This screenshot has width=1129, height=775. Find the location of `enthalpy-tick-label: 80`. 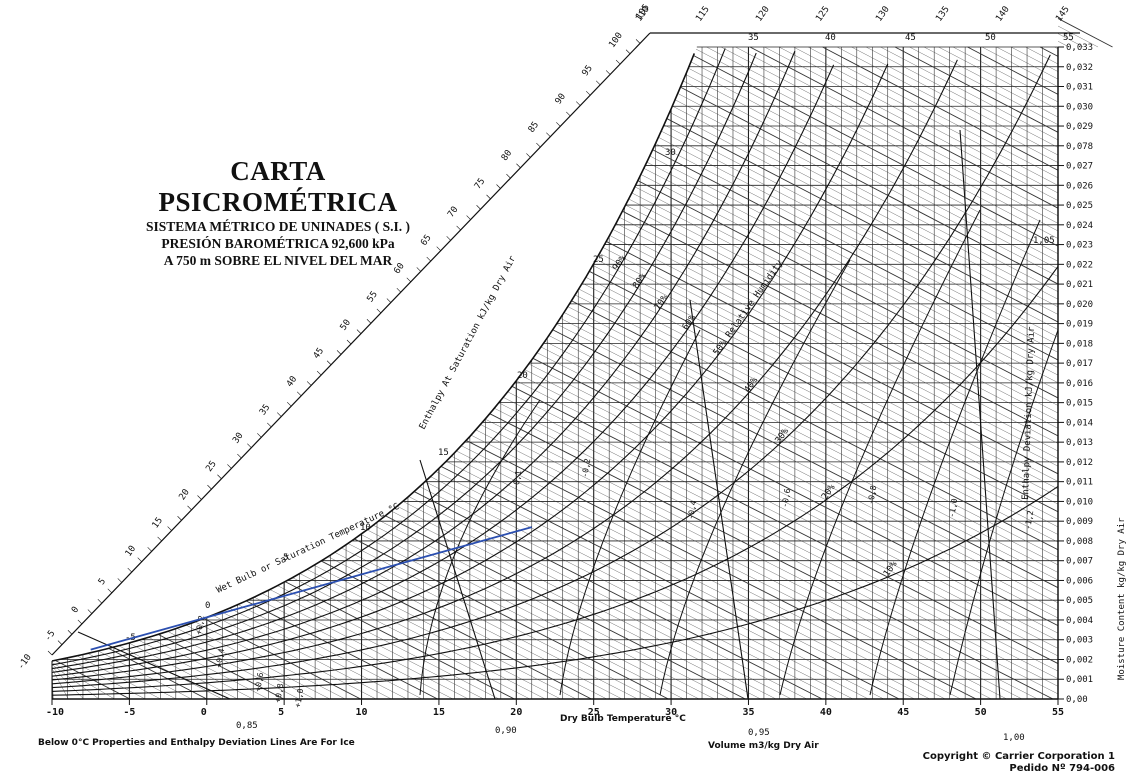

enthalpy-tick-label: 80 is located at coordinates (507, 155).